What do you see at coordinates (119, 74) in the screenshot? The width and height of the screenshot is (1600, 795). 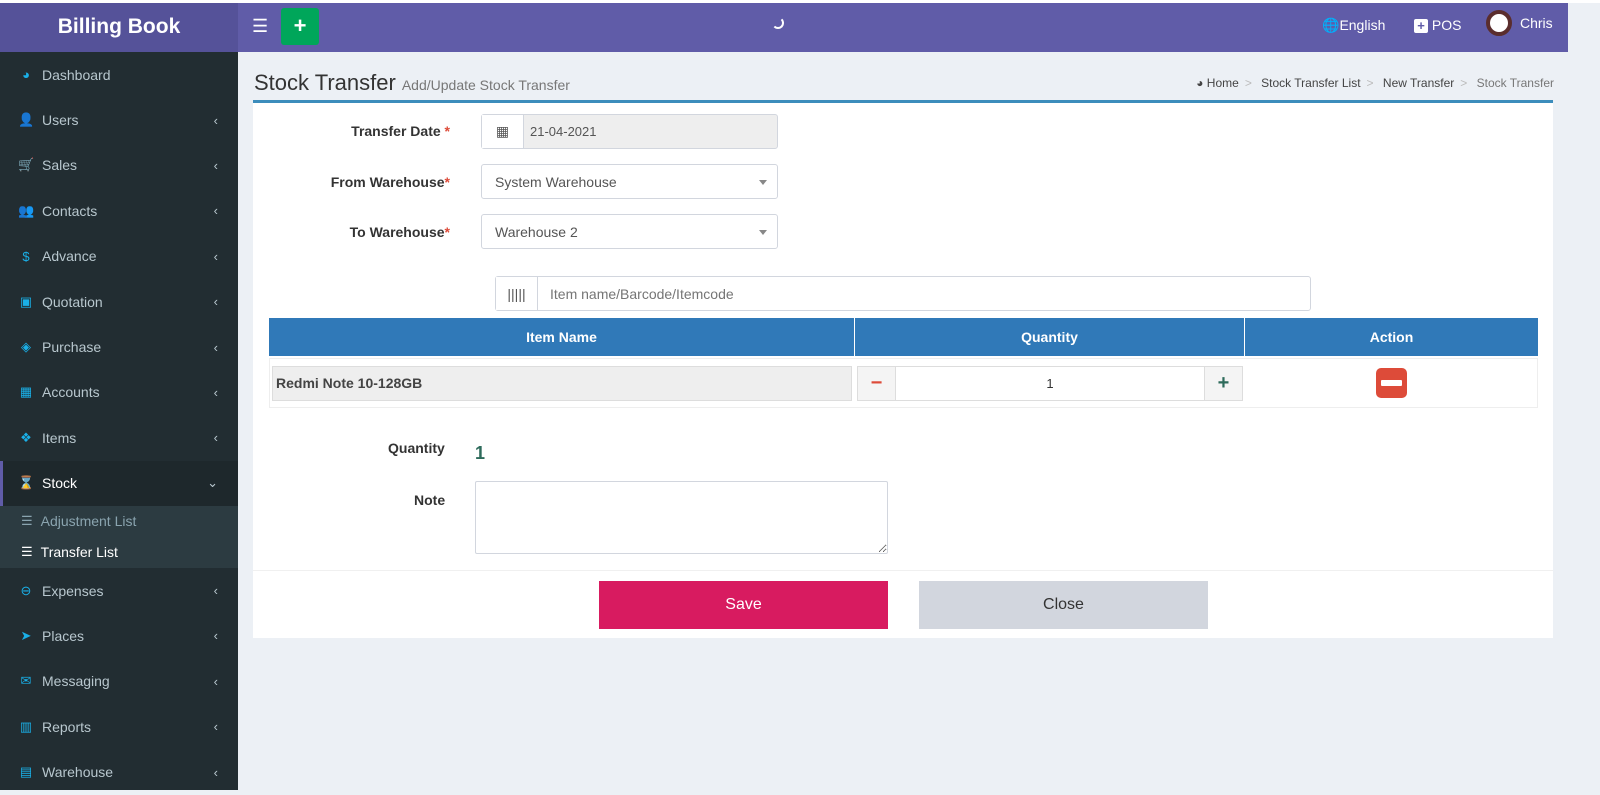 I see `sidebar-item-dashboard: ◕ Dashboard` at bounding box center [119, 74].